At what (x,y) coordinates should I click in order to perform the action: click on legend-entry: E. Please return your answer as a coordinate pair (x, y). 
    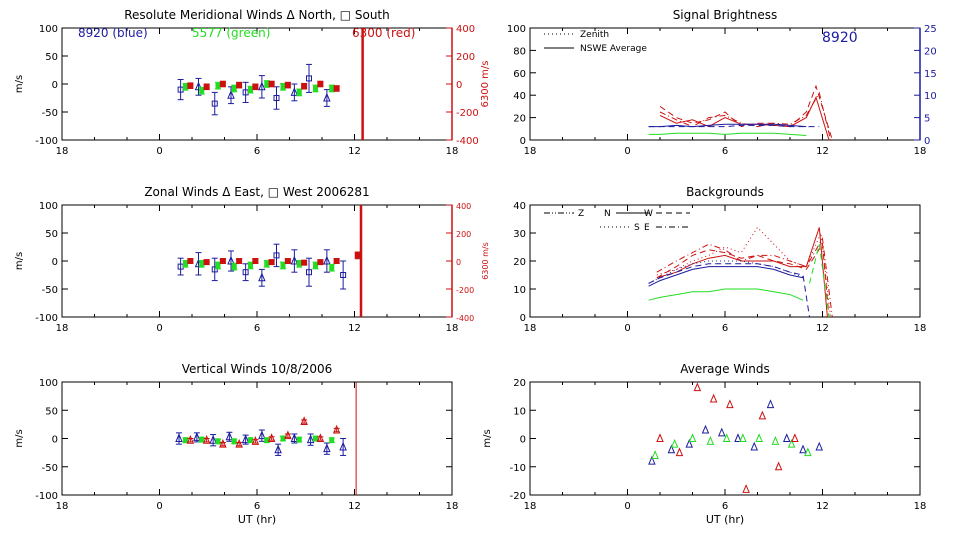
    Looking at the image, I should click on (647, 228).